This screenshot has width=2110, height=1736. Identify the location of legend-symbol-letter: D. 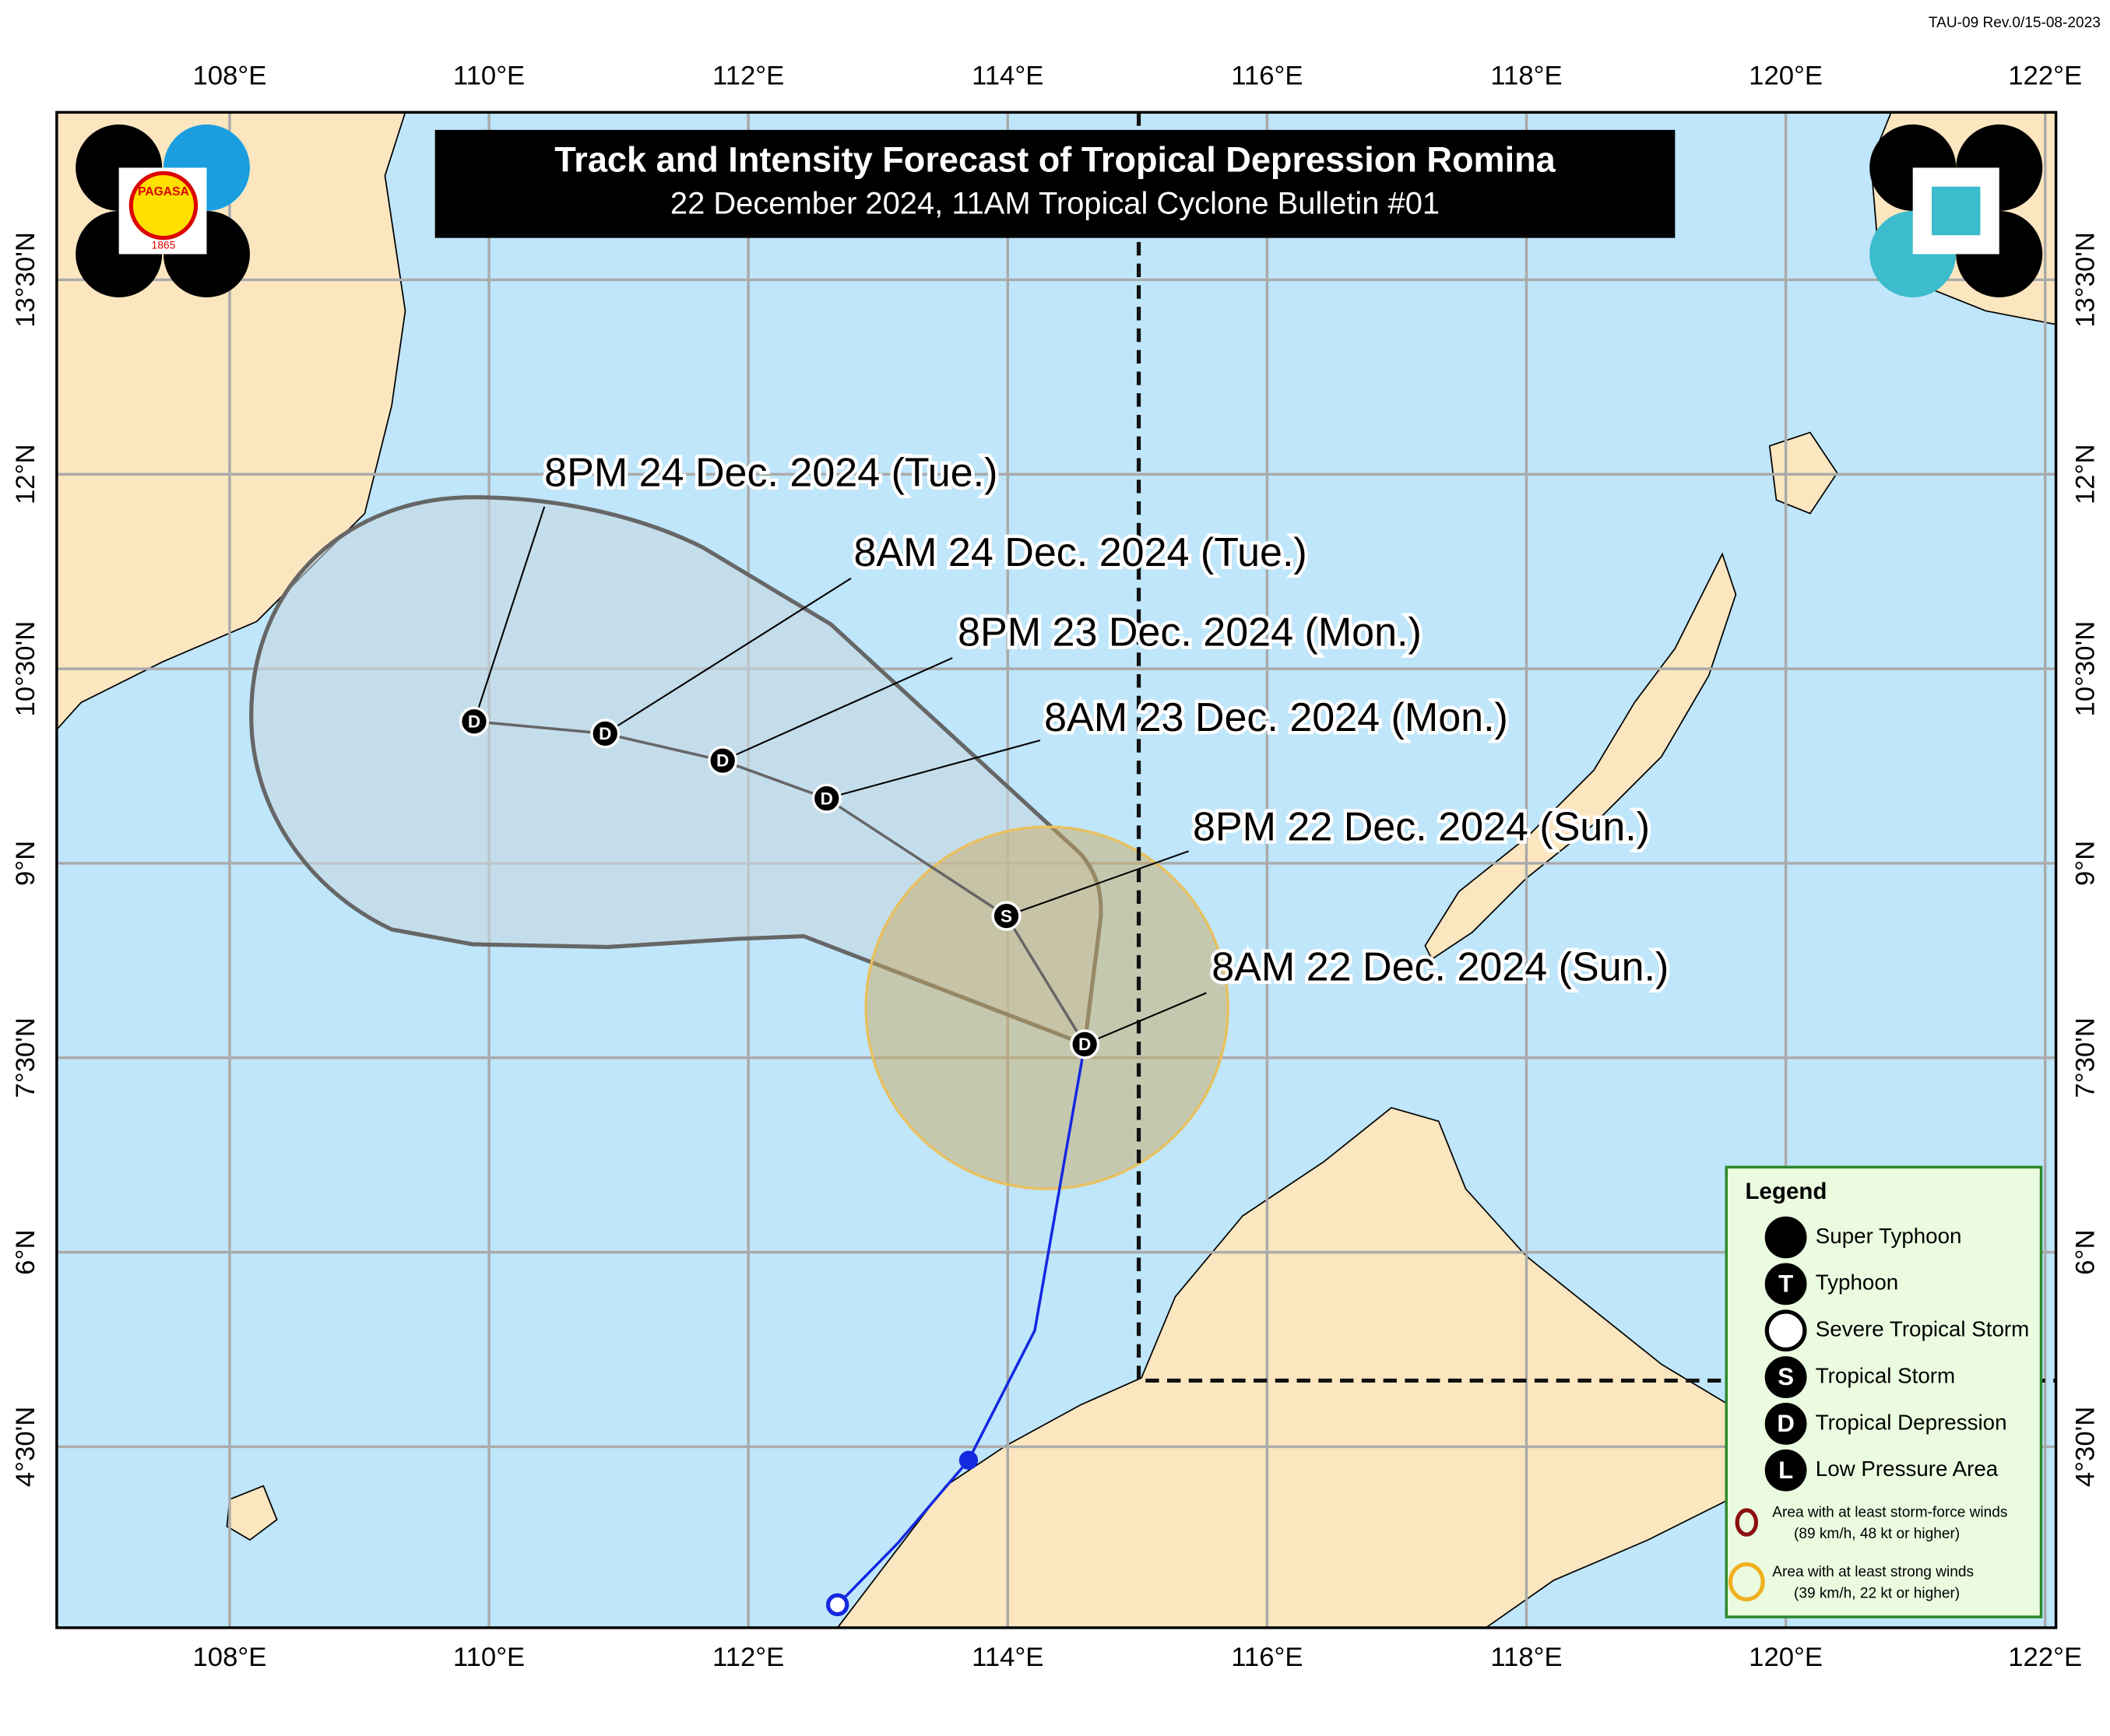
(1786, 1423).